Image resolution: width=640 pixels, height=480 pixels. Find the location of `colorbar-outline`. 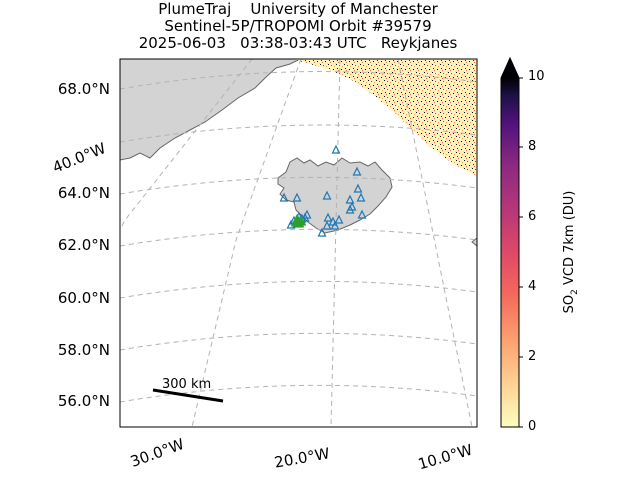

colorbar-outline is located at coordinates (510, 242).